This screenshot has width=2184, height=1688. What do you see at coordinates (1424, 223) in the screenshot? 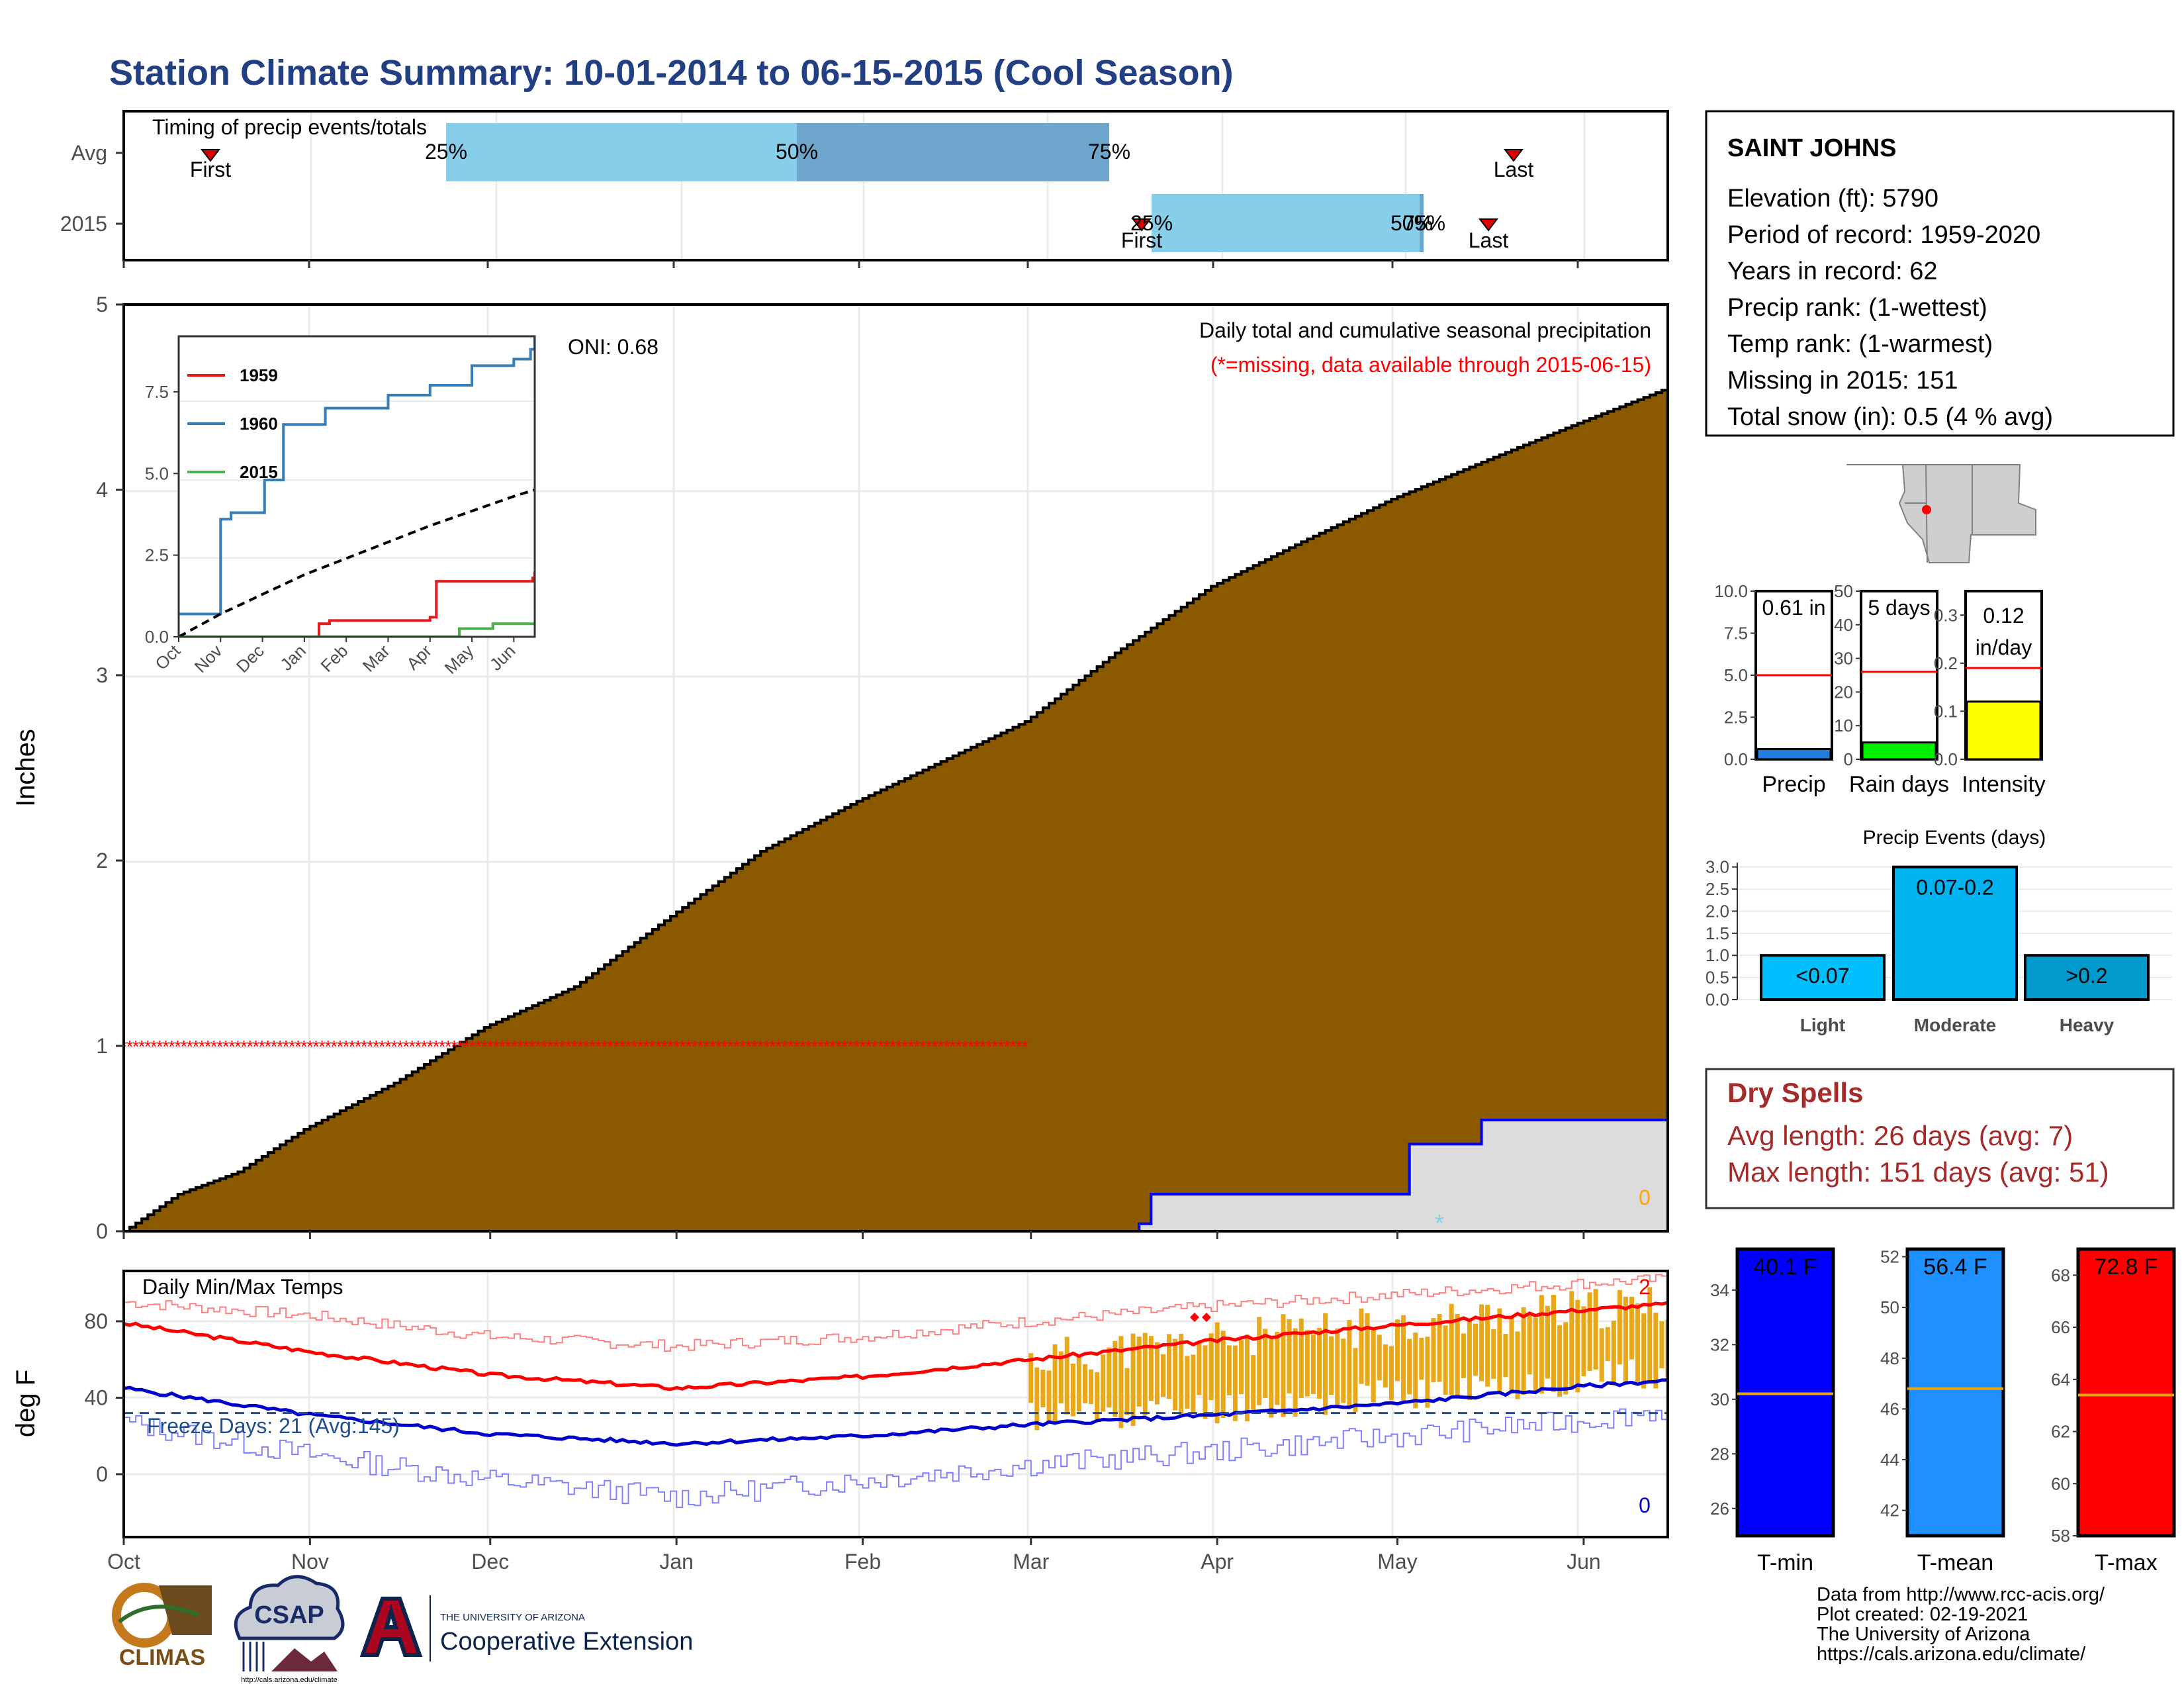
I see `y2015-p75-label: 75%` at bounding box center [1424, 223].